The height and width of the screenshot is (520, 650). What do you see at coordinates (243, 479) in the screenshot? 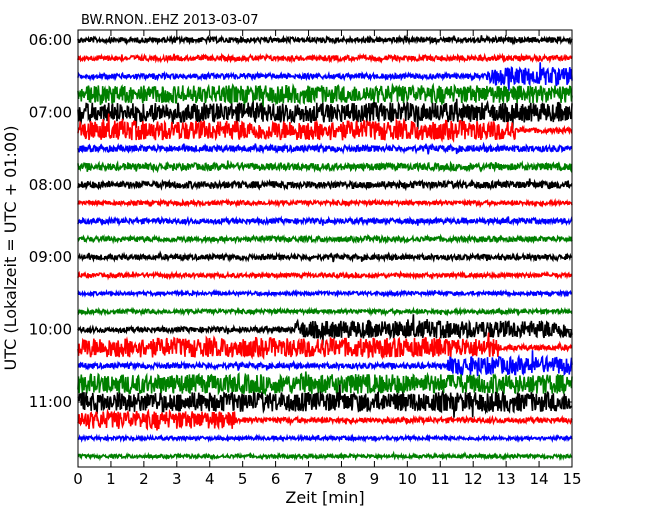
I see `x-tick-label: 5` at bounding box center [243, 479].